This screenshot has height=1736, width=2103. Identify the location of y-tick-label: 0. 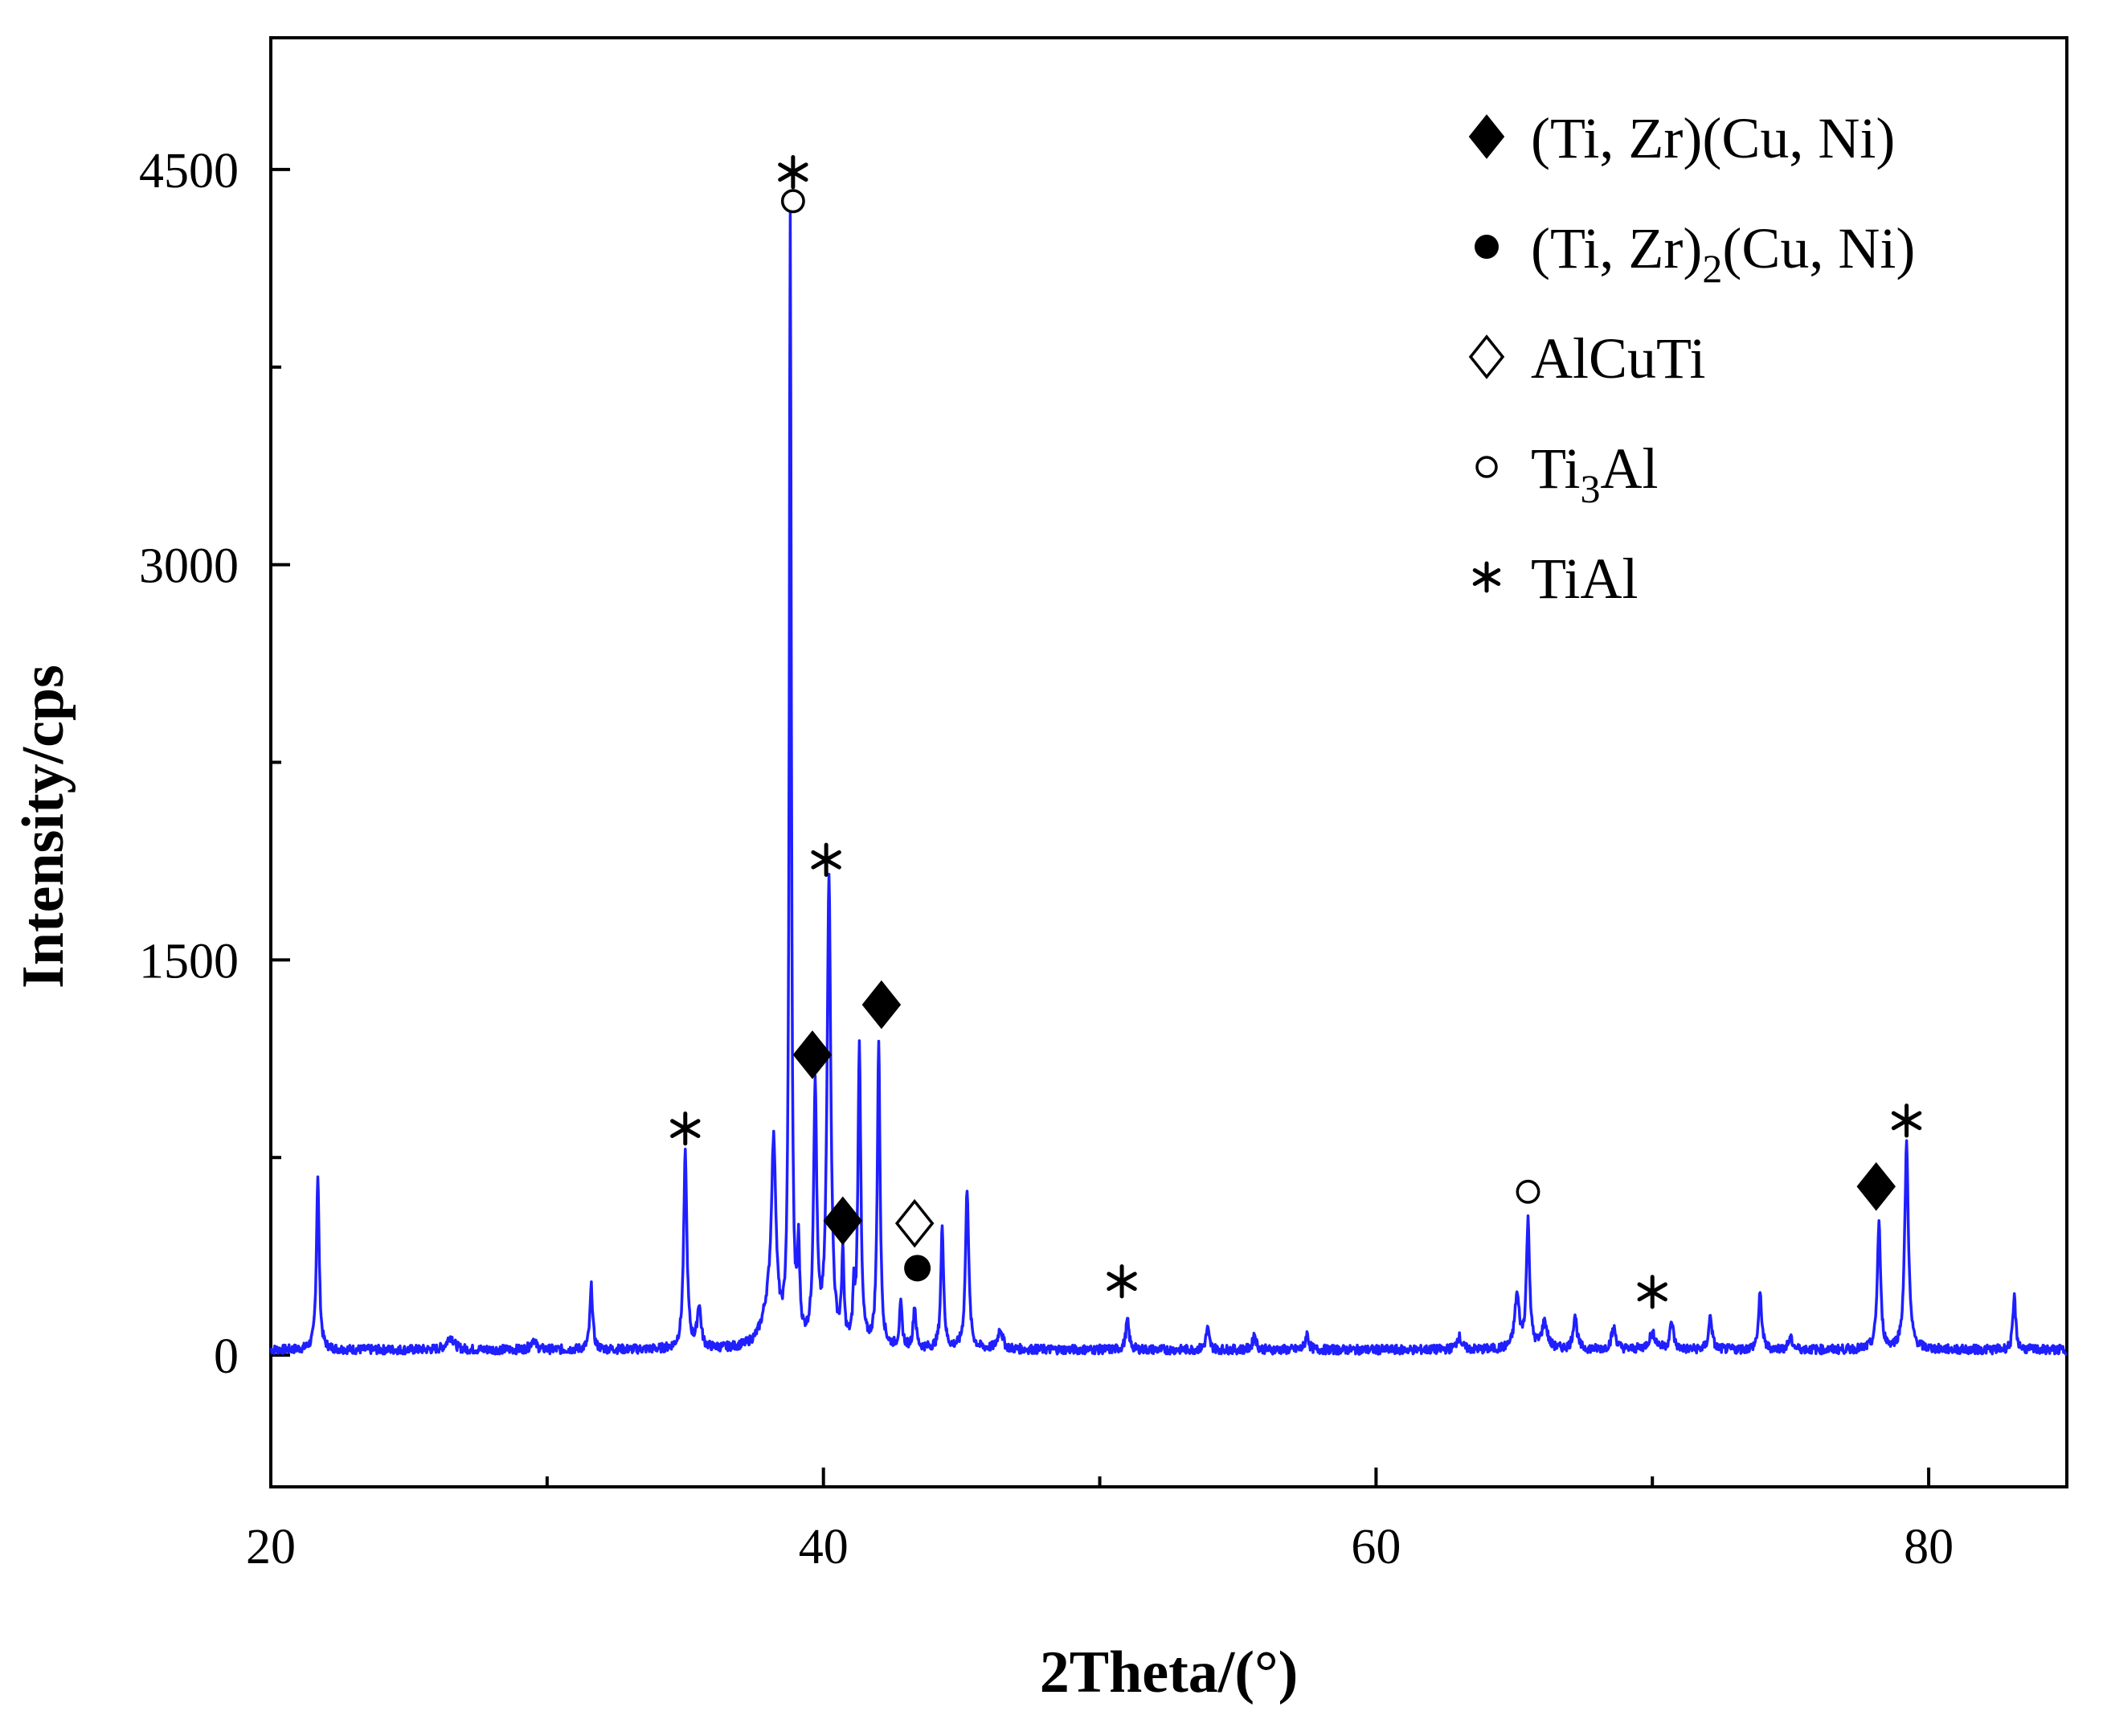
(226, 1356).